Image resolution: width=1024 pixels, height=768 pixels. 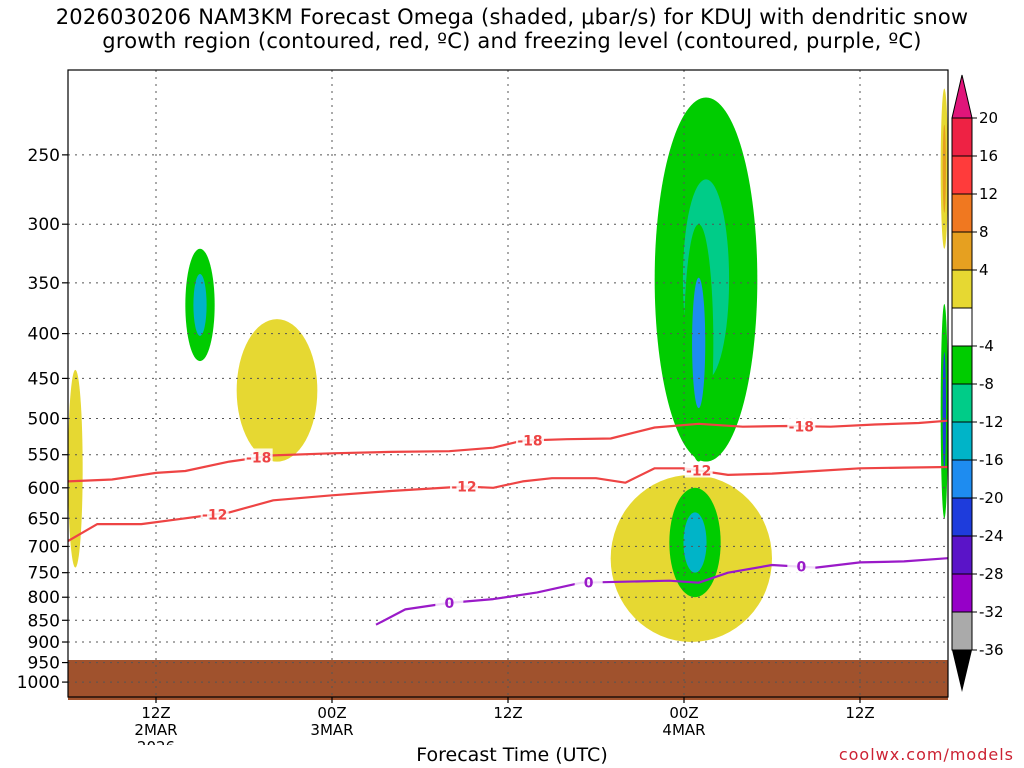 I want to click on x-tick-label: 2026, so click(x=156, y=741).